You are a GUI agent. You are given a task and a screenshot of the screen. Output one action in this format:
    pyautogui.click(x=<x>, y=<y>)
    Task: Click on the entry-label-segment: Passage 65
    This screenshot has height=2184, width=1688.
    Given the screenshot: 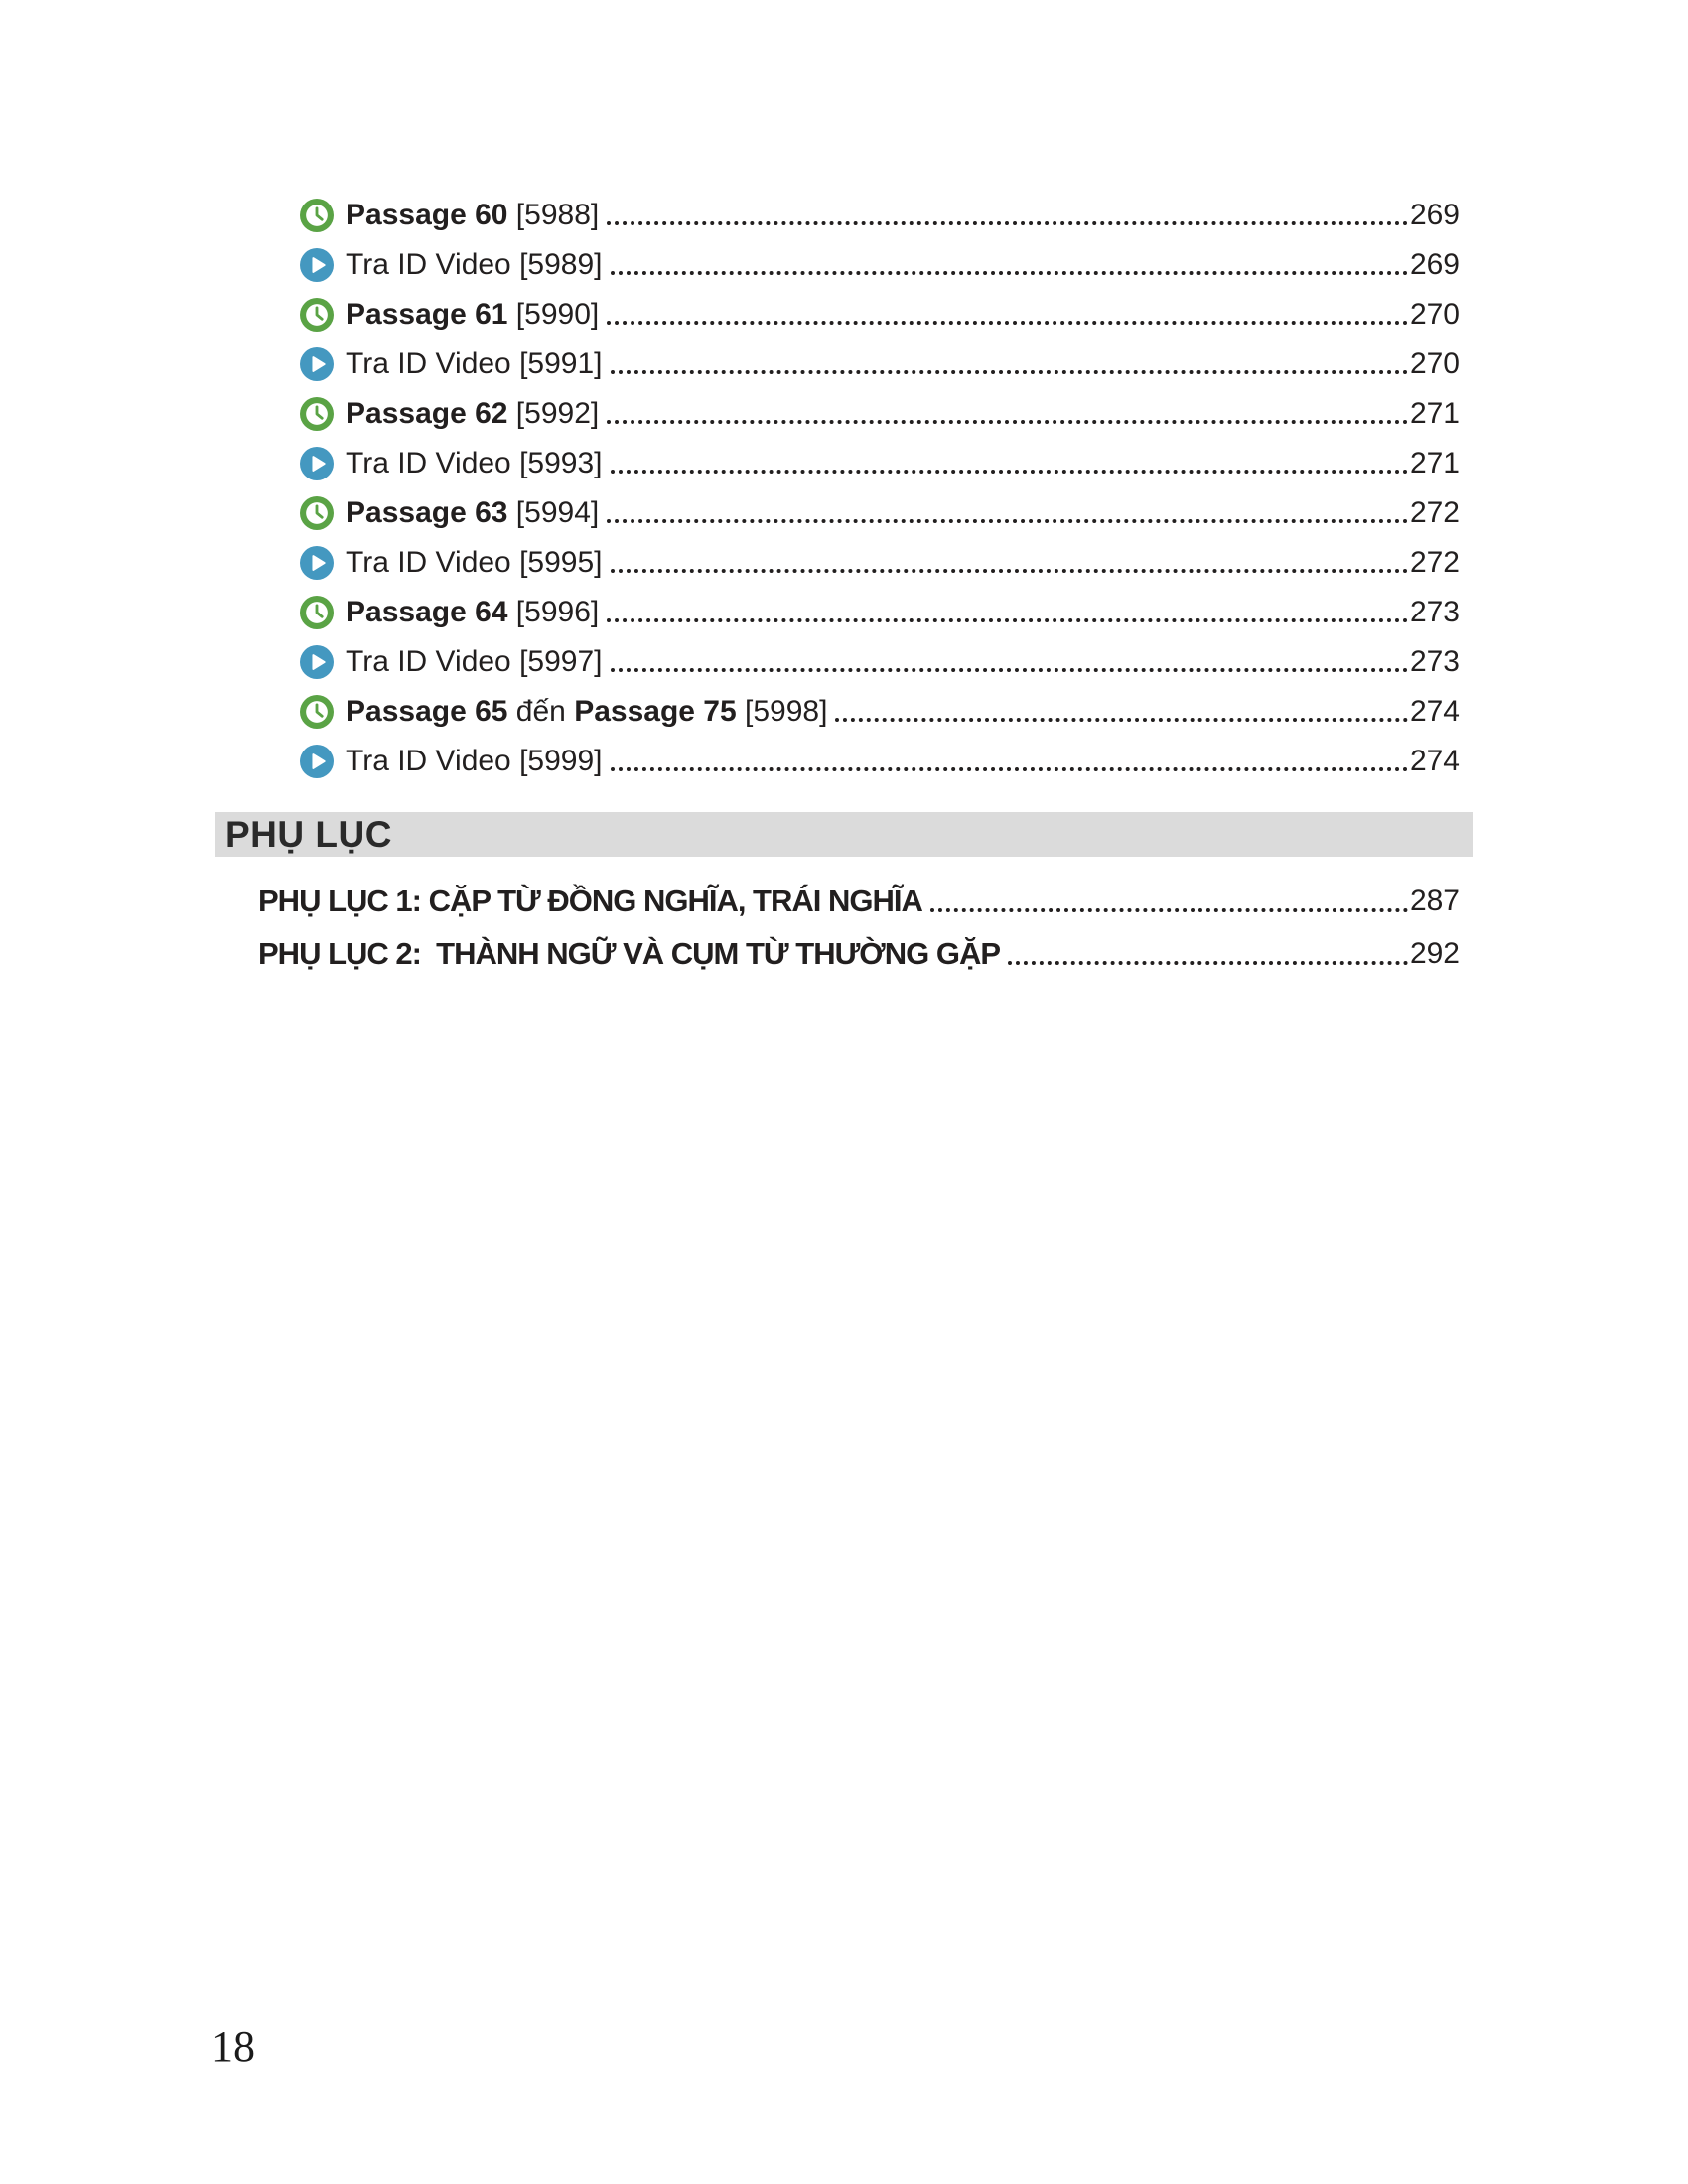 What is the action you would take?
    pyautogui.click(x=427, y=711)
    